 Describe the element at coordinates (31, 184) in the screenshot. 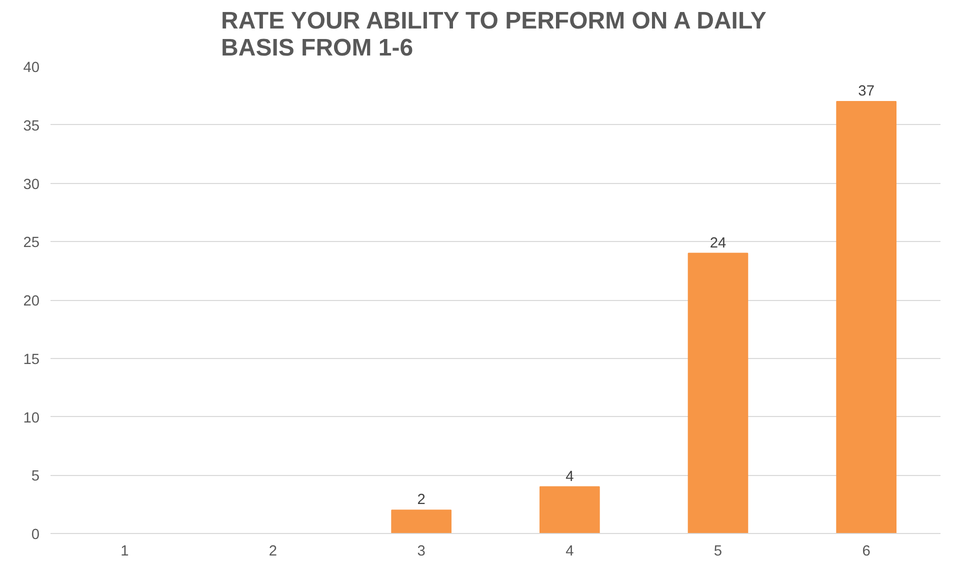

I see `y-tick-label: 30` at that location.